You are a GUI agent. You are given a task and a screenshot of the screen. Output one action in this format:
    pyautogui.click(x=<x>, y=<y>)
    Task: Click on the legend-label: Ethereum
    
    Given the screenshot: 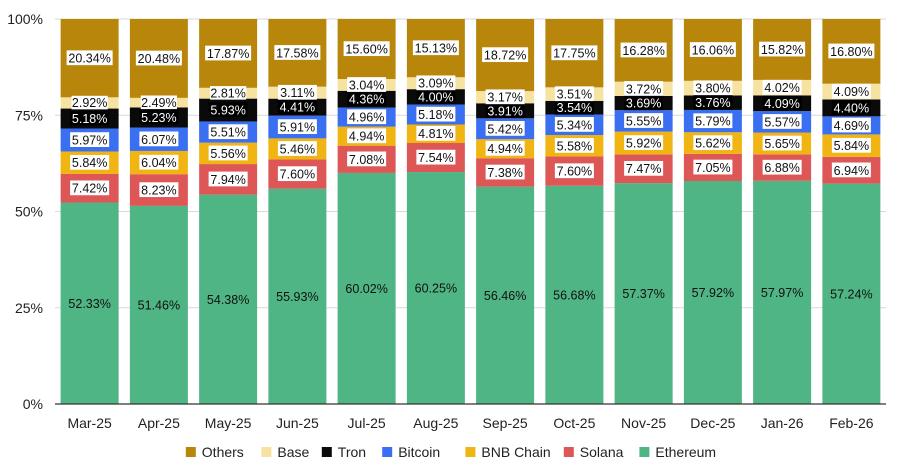 What is the action you would take?
    pyautogui.click(x=685, y=452)
    